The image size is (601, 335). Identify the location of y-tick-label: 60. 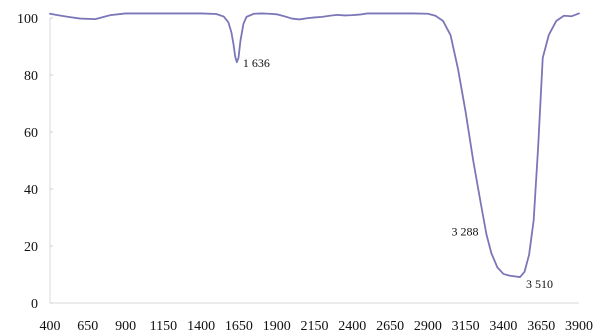
(31, 133).